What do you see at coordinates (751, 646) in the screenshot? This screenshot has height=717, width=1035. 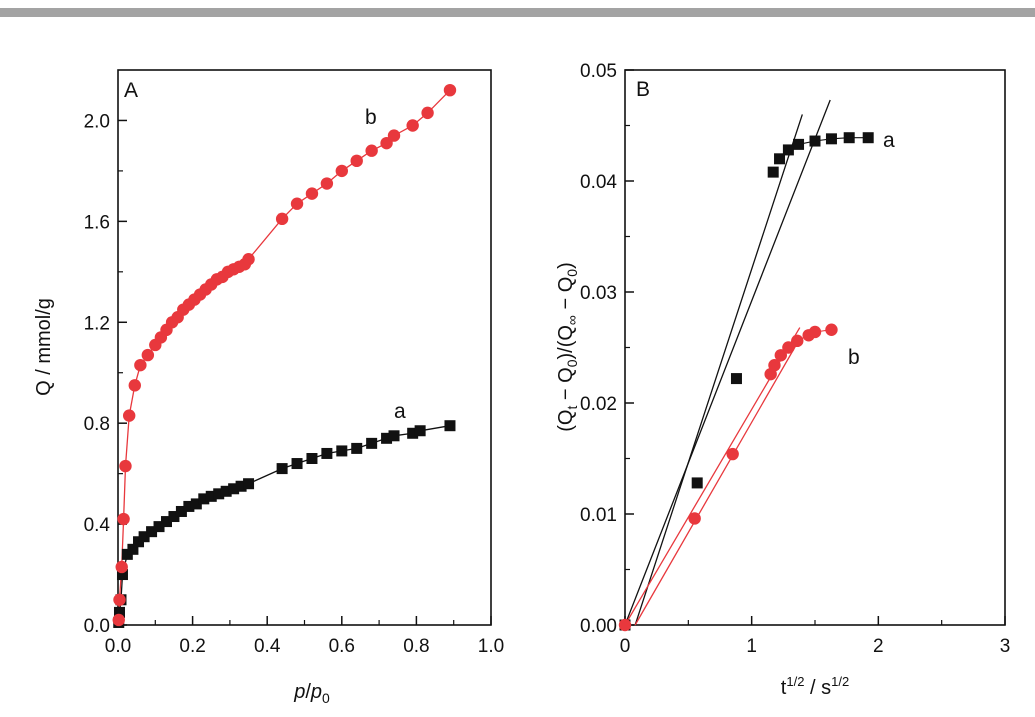 I see `panel-b-x-tick-label: 1` at bounding box center [751, 646].